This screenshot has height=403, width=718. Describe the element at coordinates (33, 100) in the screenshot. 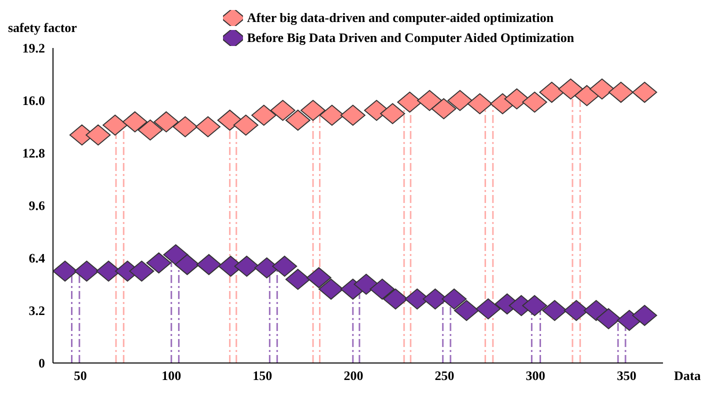

I see `y-tick-label: 16.0` at that location.